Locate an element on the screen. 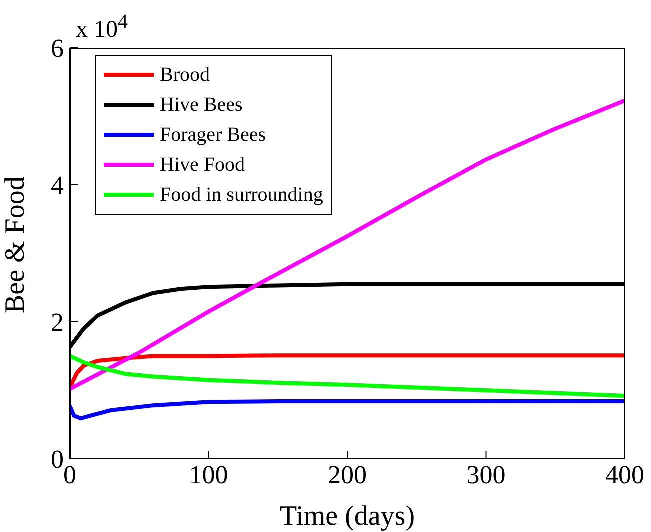 This screenshot has height=532, width=651. legend-label: Brood is located at coordinates (185, 75).